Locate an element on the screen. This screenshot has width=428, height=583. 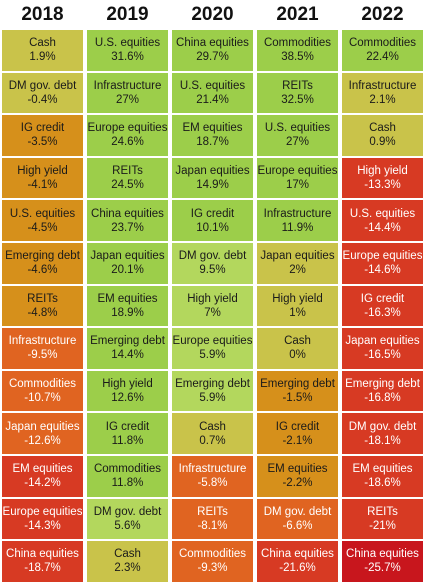
return-cell: Japan equities 14.9% is located at coordinates (212, 178).